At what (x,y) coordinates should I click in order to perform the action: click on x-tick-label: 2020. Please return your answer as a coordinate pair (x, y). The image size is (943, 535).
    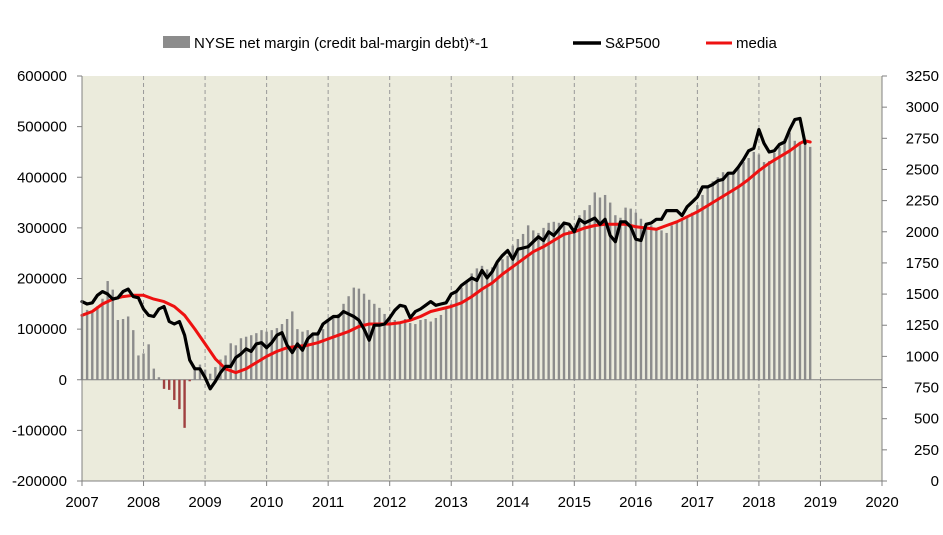
    Looking at the image, I should click on (881, 502).